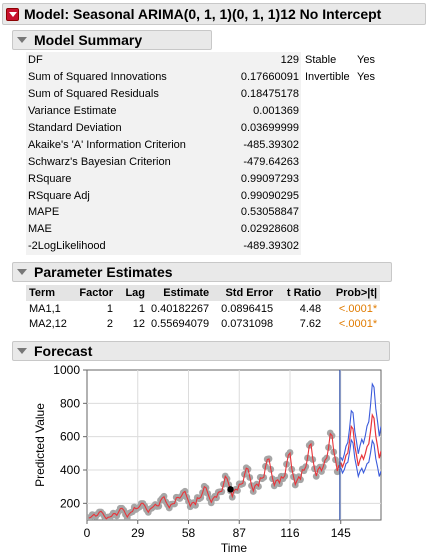  I want to click on summary-label: Standard Deviation, so click(114, 128).